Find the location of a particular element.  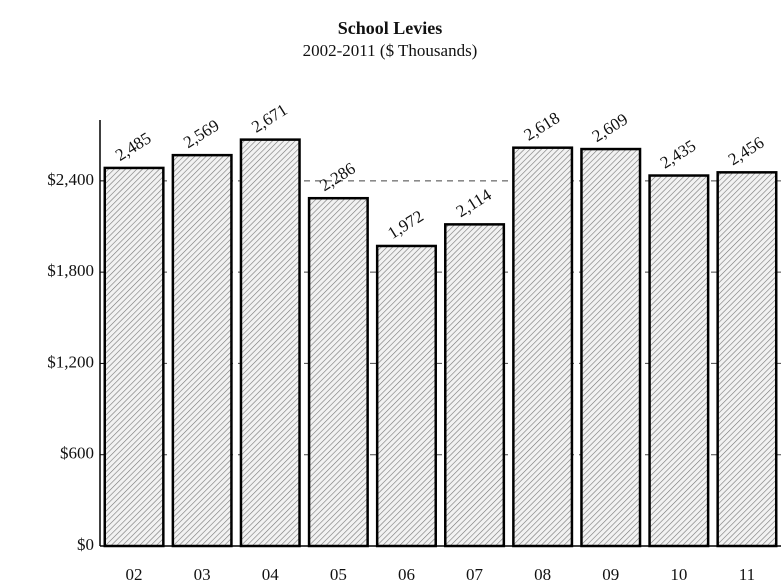

x-tick-label: 08 is located at coordinates (542, 574).